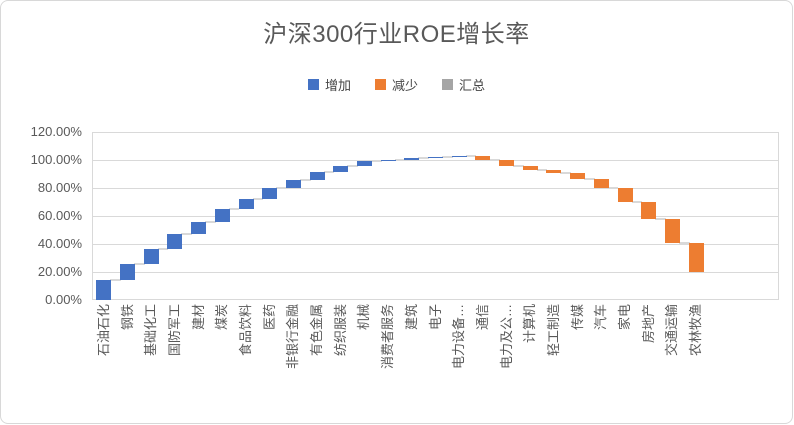 The height and width of the screenshot is (425, 794). I want to click on legend-item-increase: 增加, so click(329, 84).